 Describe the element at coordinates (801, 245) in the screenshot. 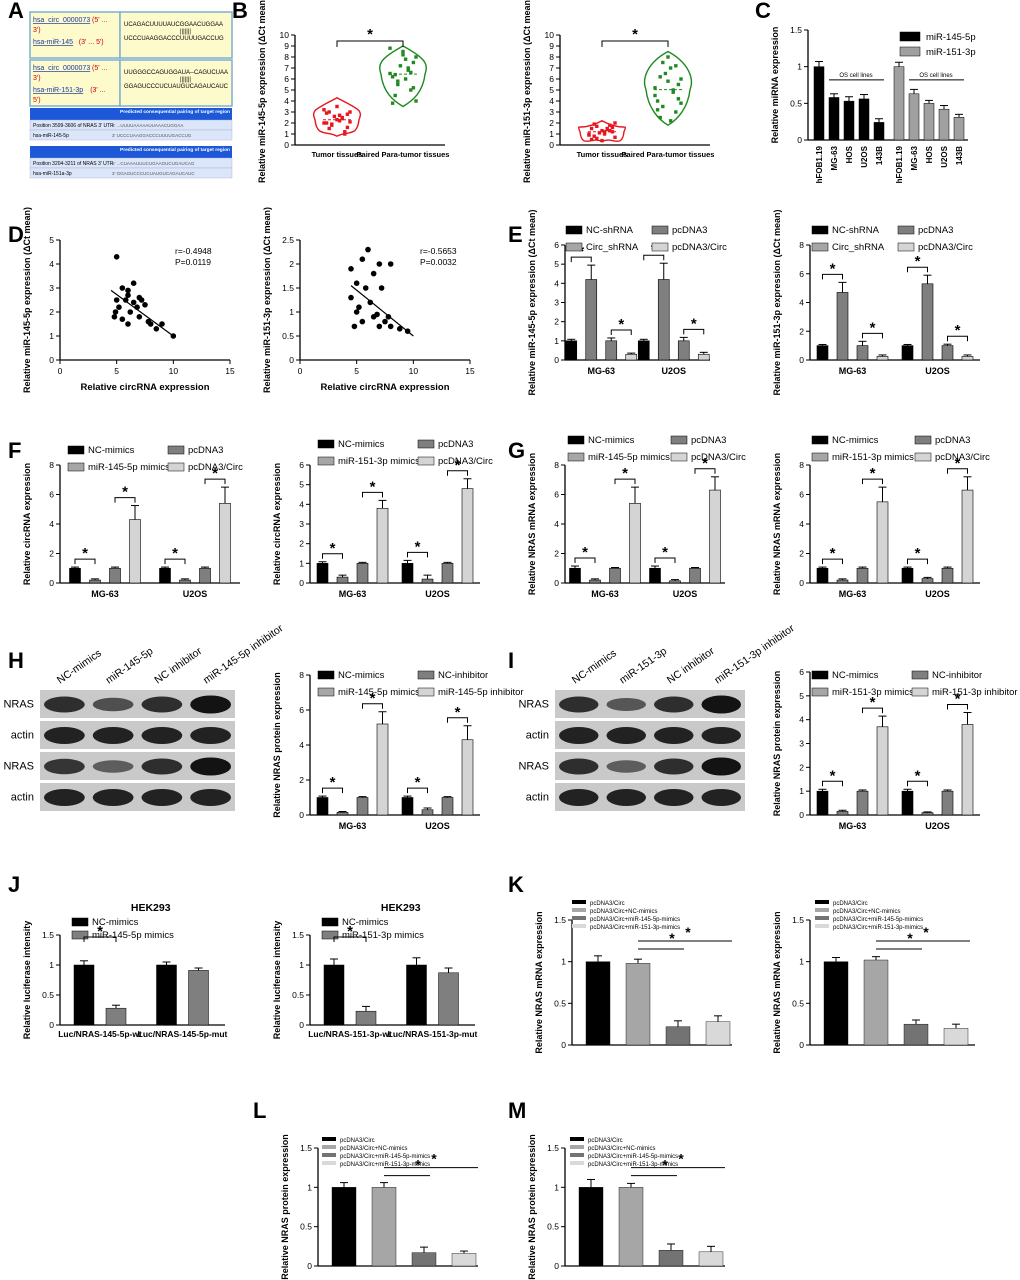

I see `y-tick-label: 8` at that location.